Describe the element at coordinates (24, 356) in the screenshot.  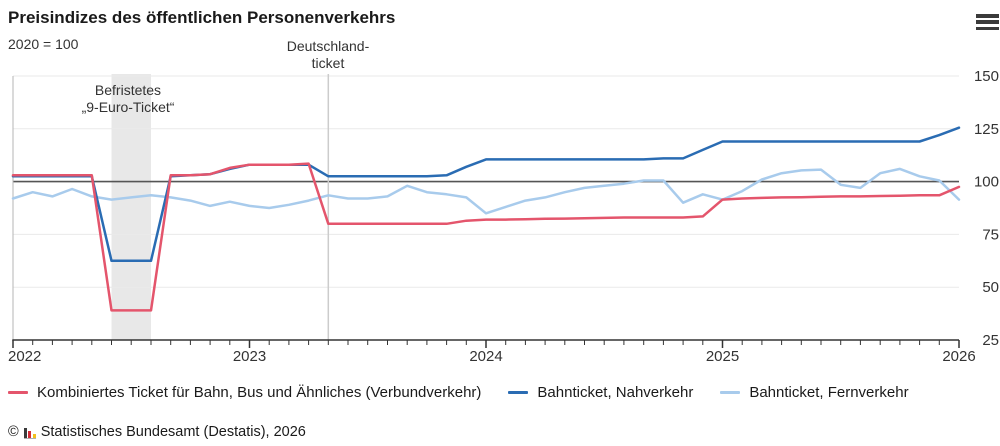
I see `x-tick-label-2022: 2022` at that location.